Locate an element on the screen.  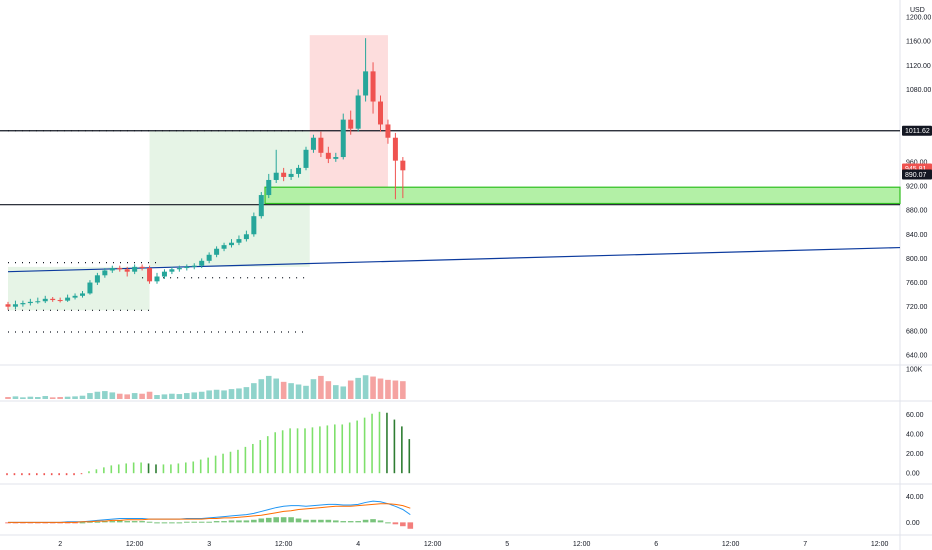
volume-pane is located at coordinates (205, 387).